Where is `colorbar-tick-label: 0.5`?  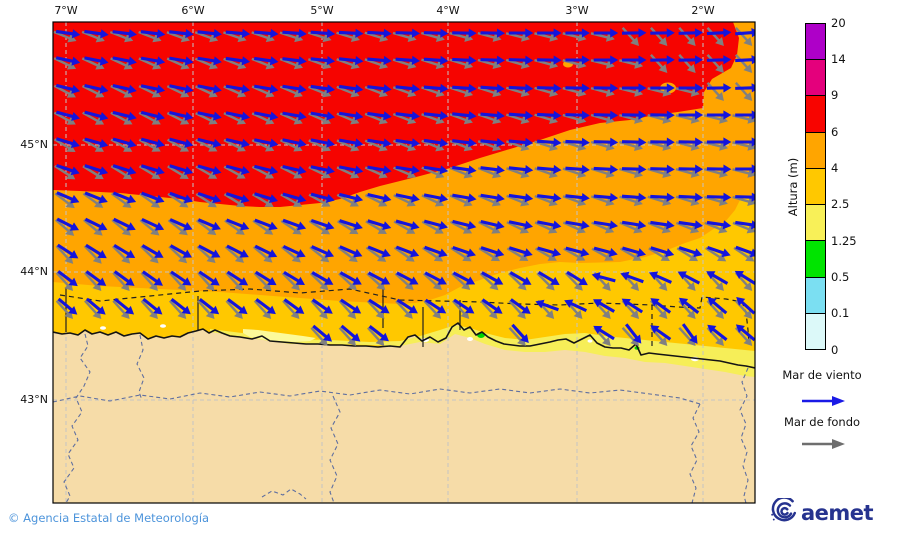
colorbar-tick-label: 0.5 is located at coordinates (840, 276).